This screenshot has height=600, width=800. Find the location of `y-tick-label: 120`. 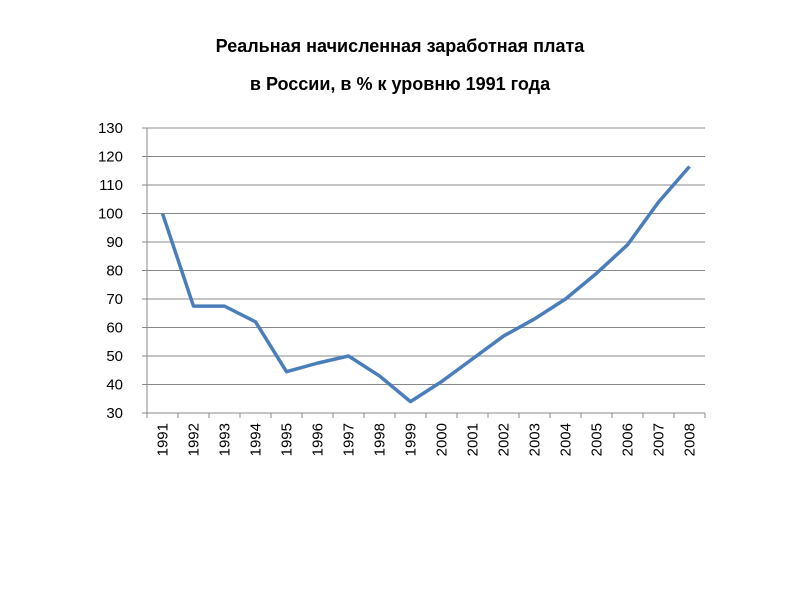

y-tick-label: 120 is located at coordinates (110, 157).